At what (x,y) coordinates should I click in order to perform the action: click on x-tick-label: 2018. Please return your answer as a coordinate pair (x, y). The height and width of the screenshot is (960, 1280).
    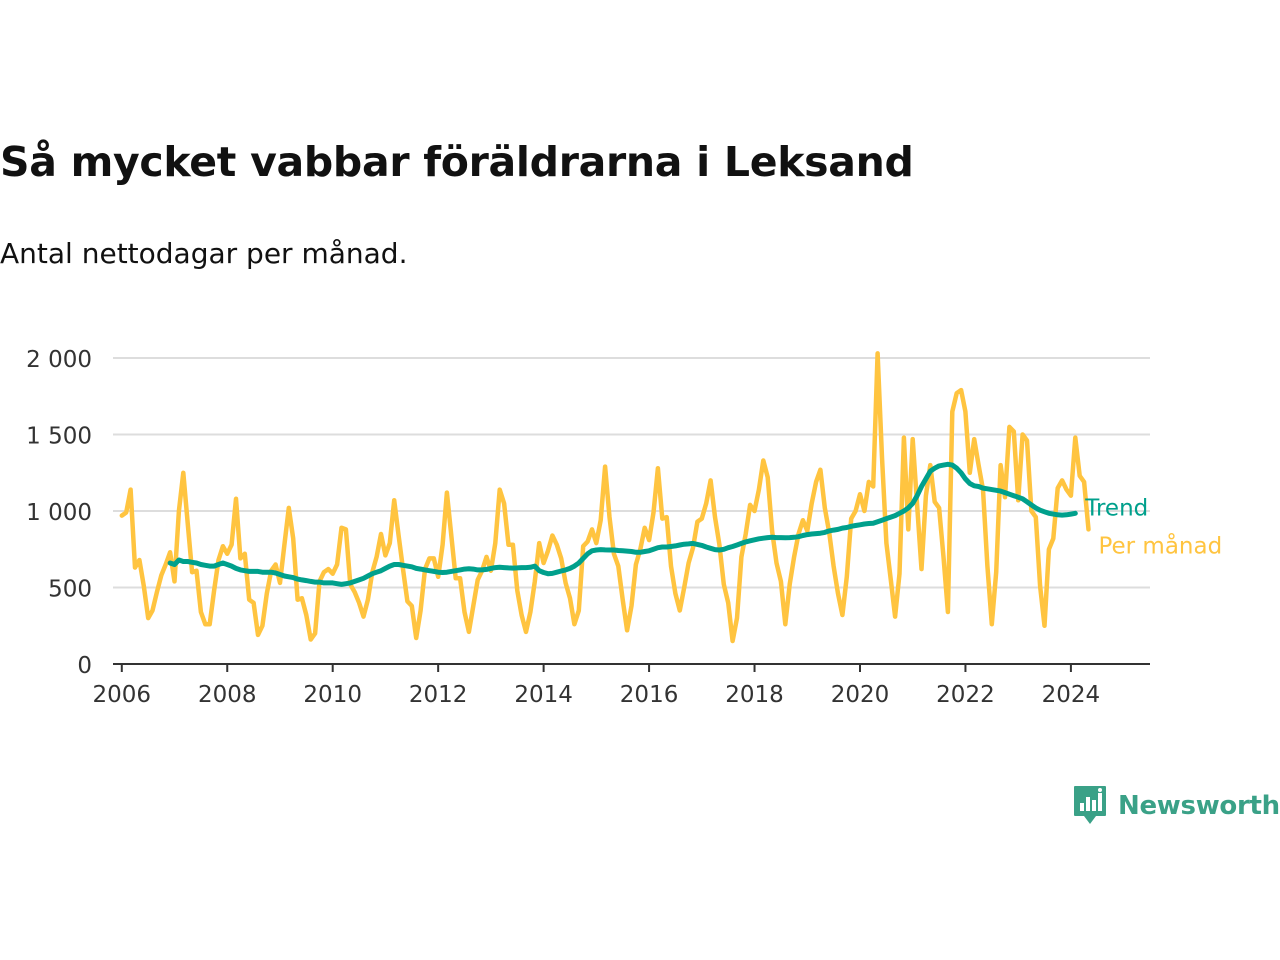
    Looking at the image, I should click on (754, 695).